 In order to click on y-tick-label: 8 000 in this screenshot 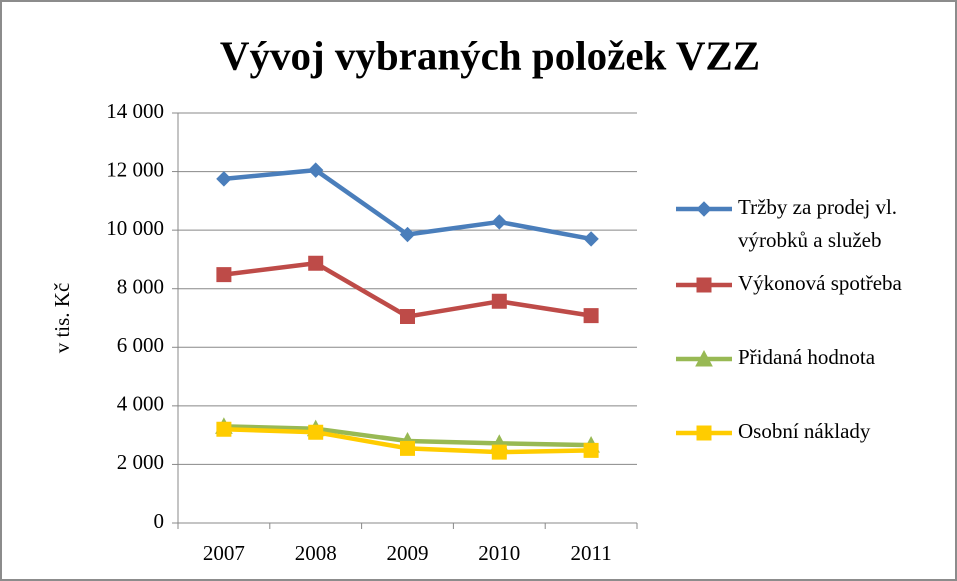, I will do `click(140, 287)`.